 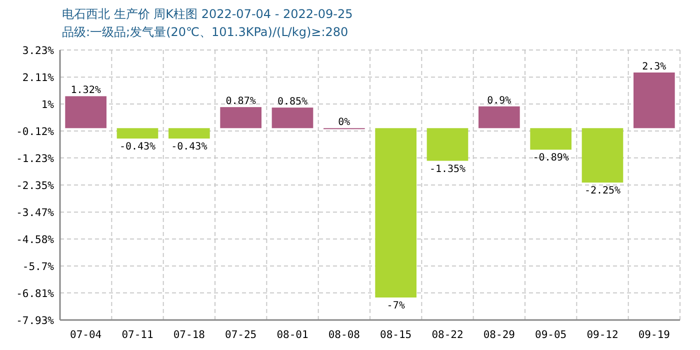 I want to click on y-tick-label: -7.93%, so click(x=35, y=321).